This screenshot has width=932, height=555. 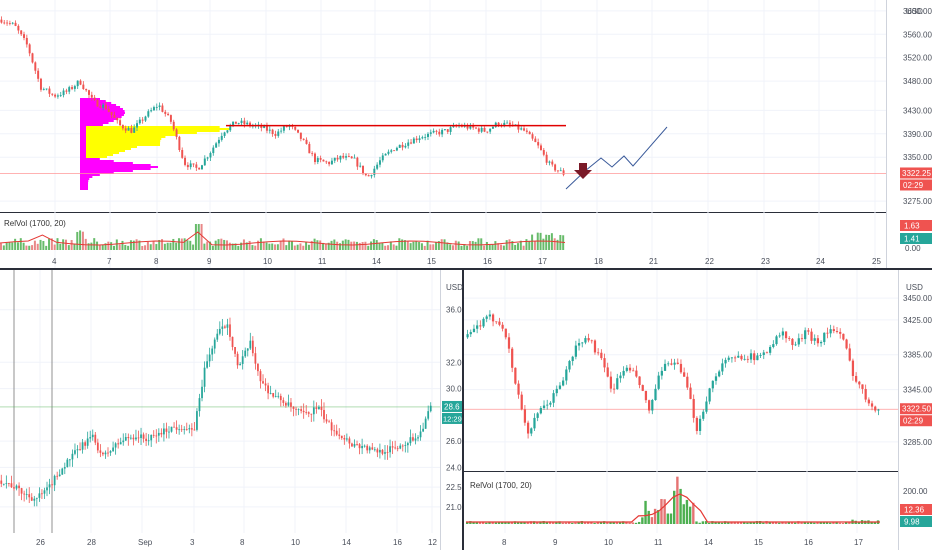 What do you see at coordinates (699, 501) in the screenshot?
I see `bottom-right-relvol-panel: 200.00 12.36 9.98` at bounding box center [699, 501].